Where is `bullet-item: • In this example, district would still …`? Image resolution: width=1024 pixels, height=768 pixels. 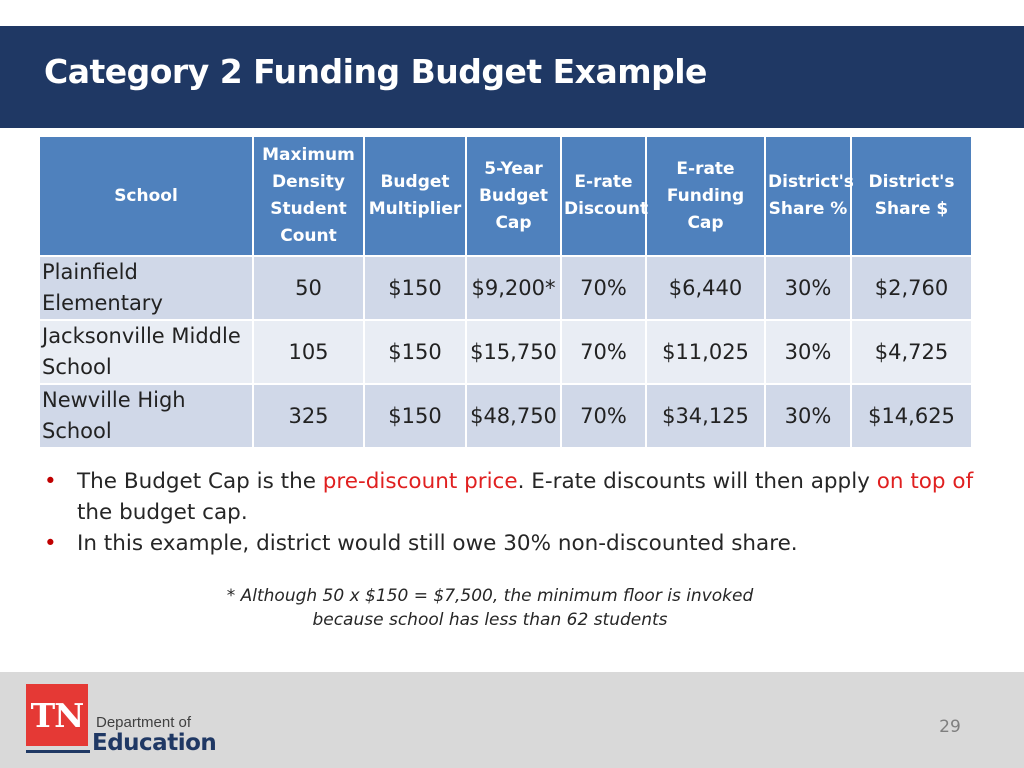 bullet-item: • In this example, district would still … is located at coordinates (512, 543).